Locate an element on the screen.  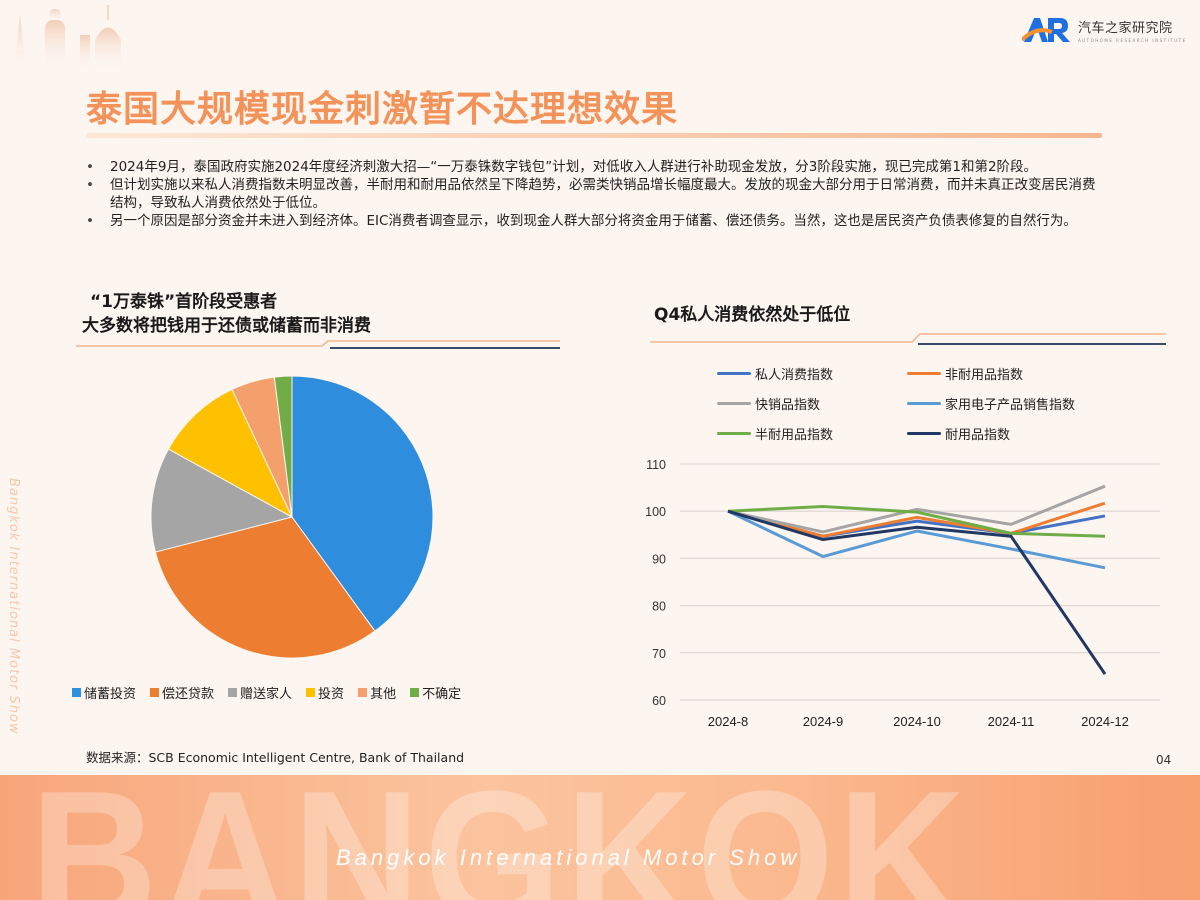
banner-big-text: BANGKOK is located at coordinates (499, 837).